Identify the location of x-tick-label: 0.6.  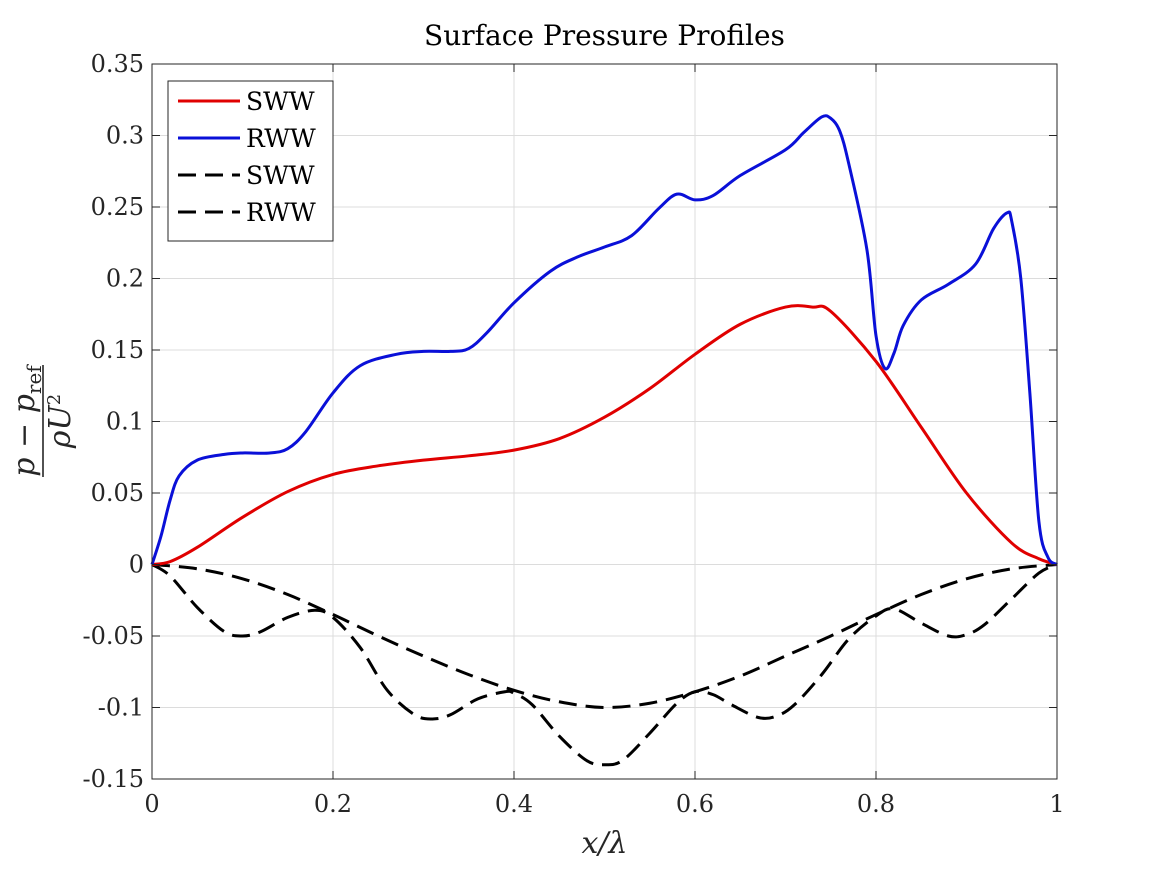
(695, 804).